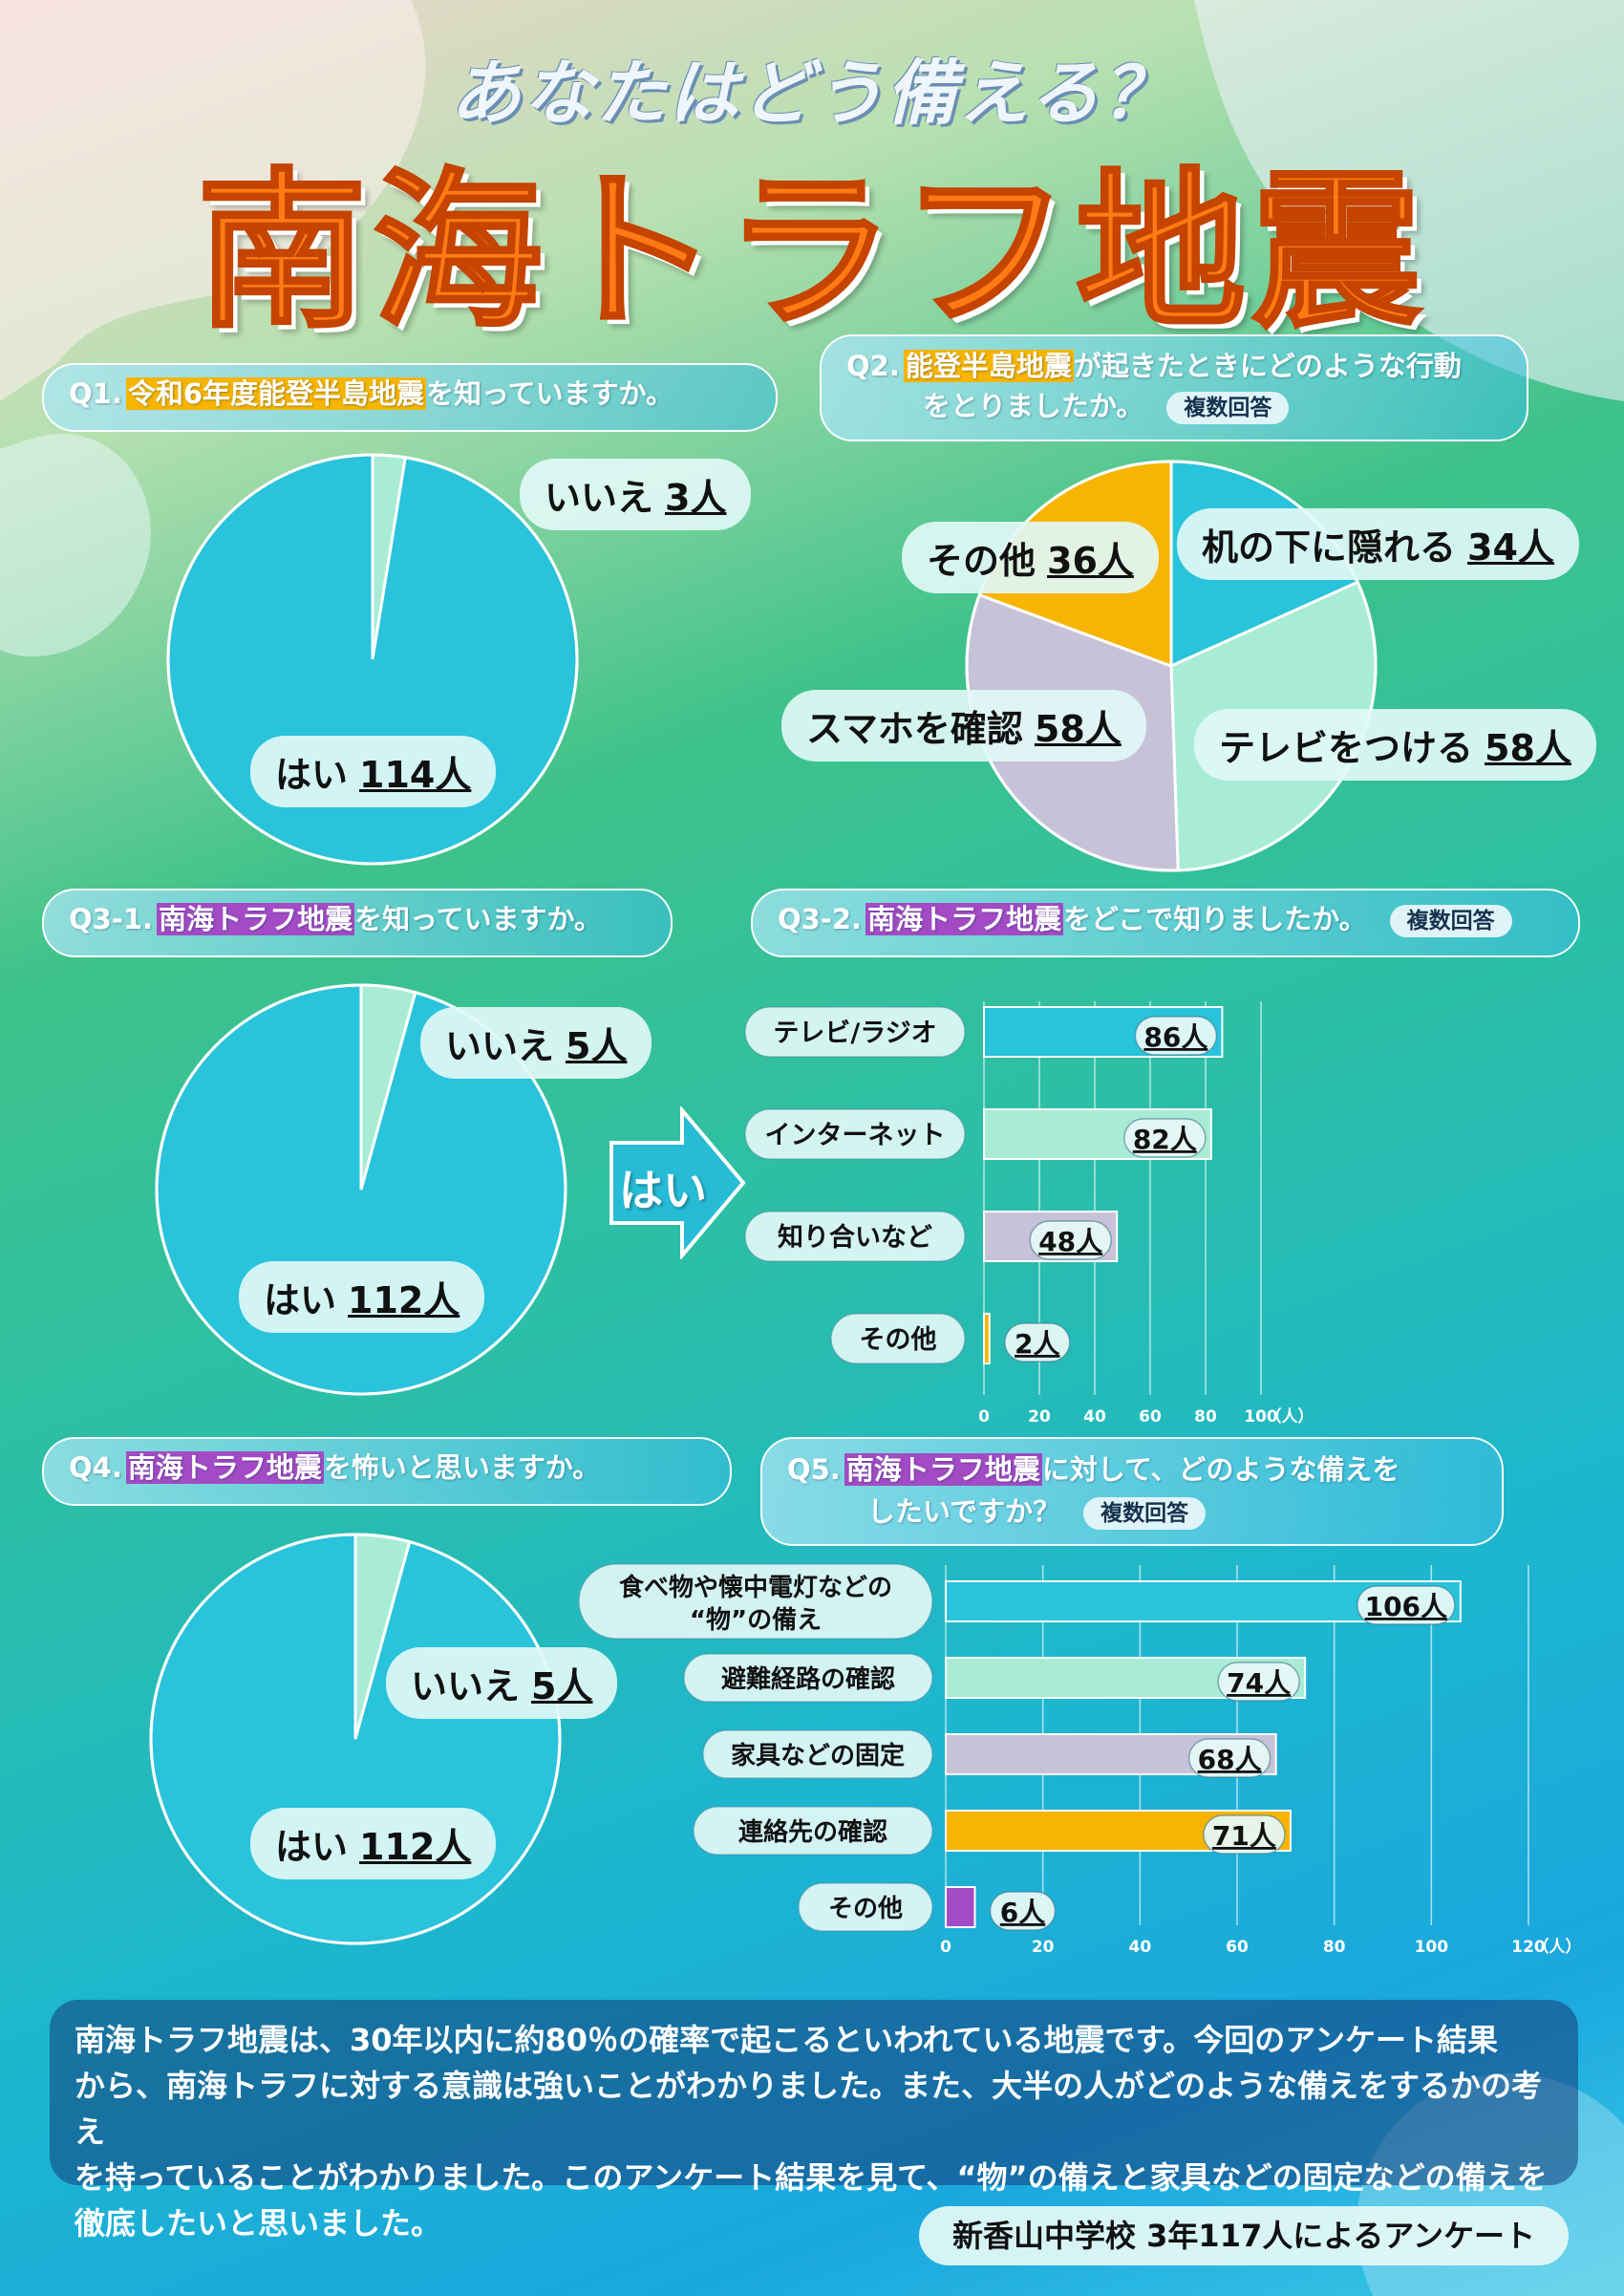 The image size is (1624, 2296). What do you see at coordinates (361, 1190) in the screenshot?
I see `q3-1-pie-outline` at bounding box center [361, 1190].